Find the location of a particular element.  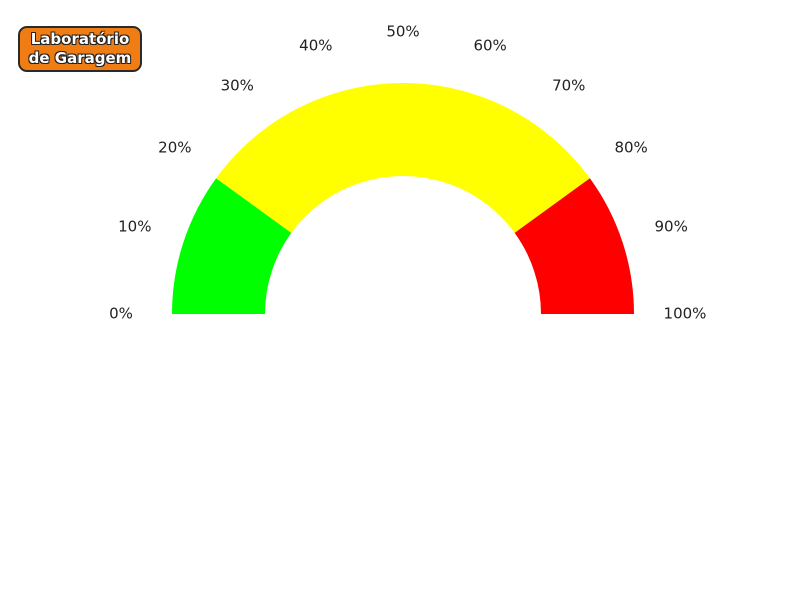

tick-label: 80% is located at coordinates (630, 148).